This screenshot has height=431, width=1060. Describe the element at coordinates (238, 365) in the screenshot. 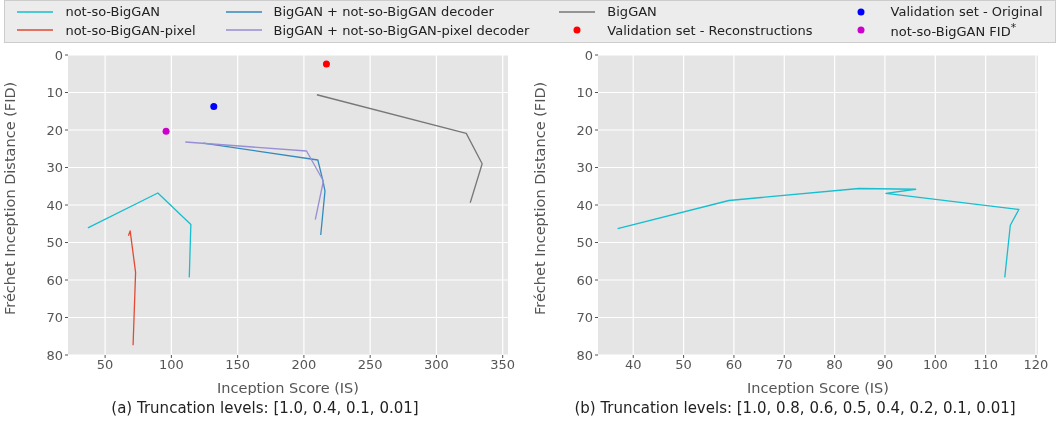

I see `x-tick-label: 150` at that location.